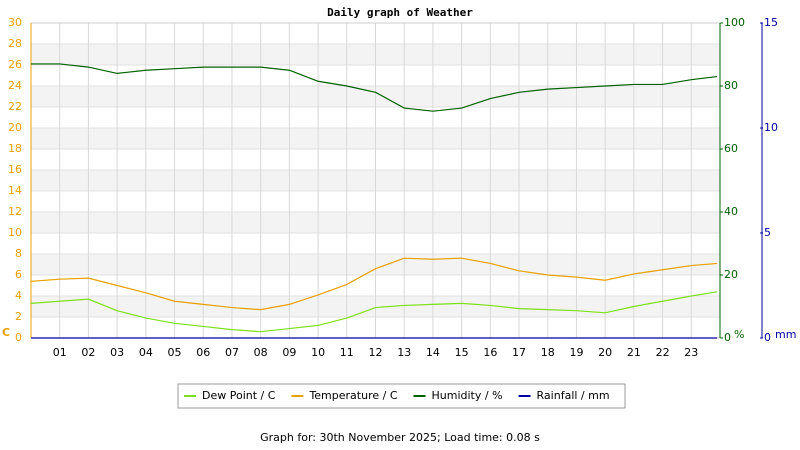 The height and width of the screenshot is (450, 800). Describe the element at coordinates (548, 352) in the screenshot. I see `x-tick-label: 18` at that location.